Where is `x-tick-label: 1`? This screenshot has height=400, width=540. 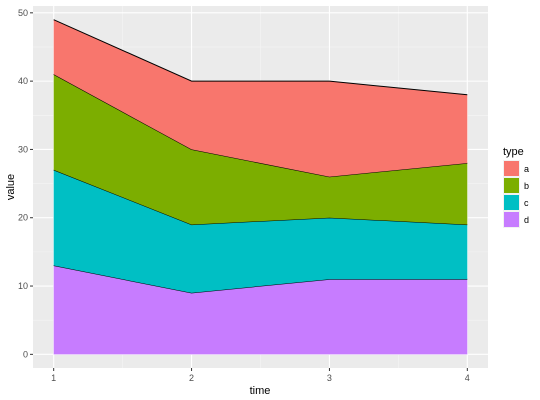
x-tick-label: 1 is located at coordinates (53, 378).